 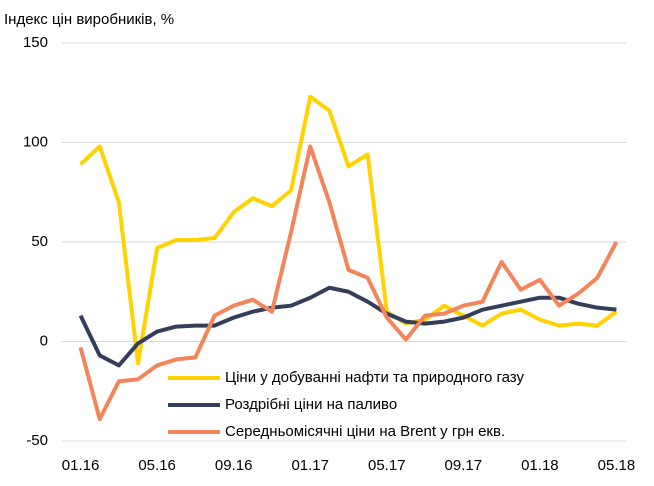 What do you see at coordinates (347, 326) in the screenshot?
I see `line-series` at bounding box center [347, 326].